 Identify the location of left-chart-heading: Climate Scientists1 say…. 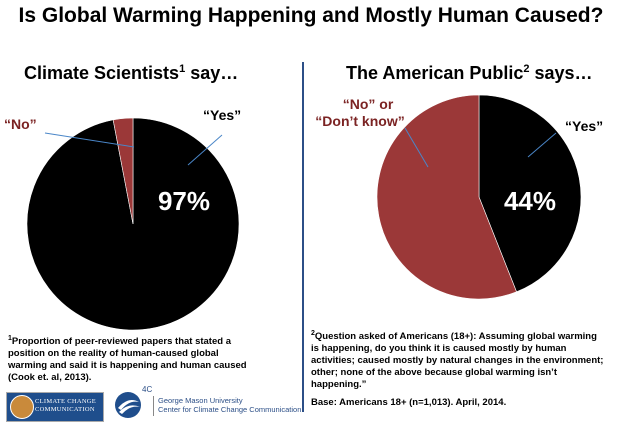
(131, 73).